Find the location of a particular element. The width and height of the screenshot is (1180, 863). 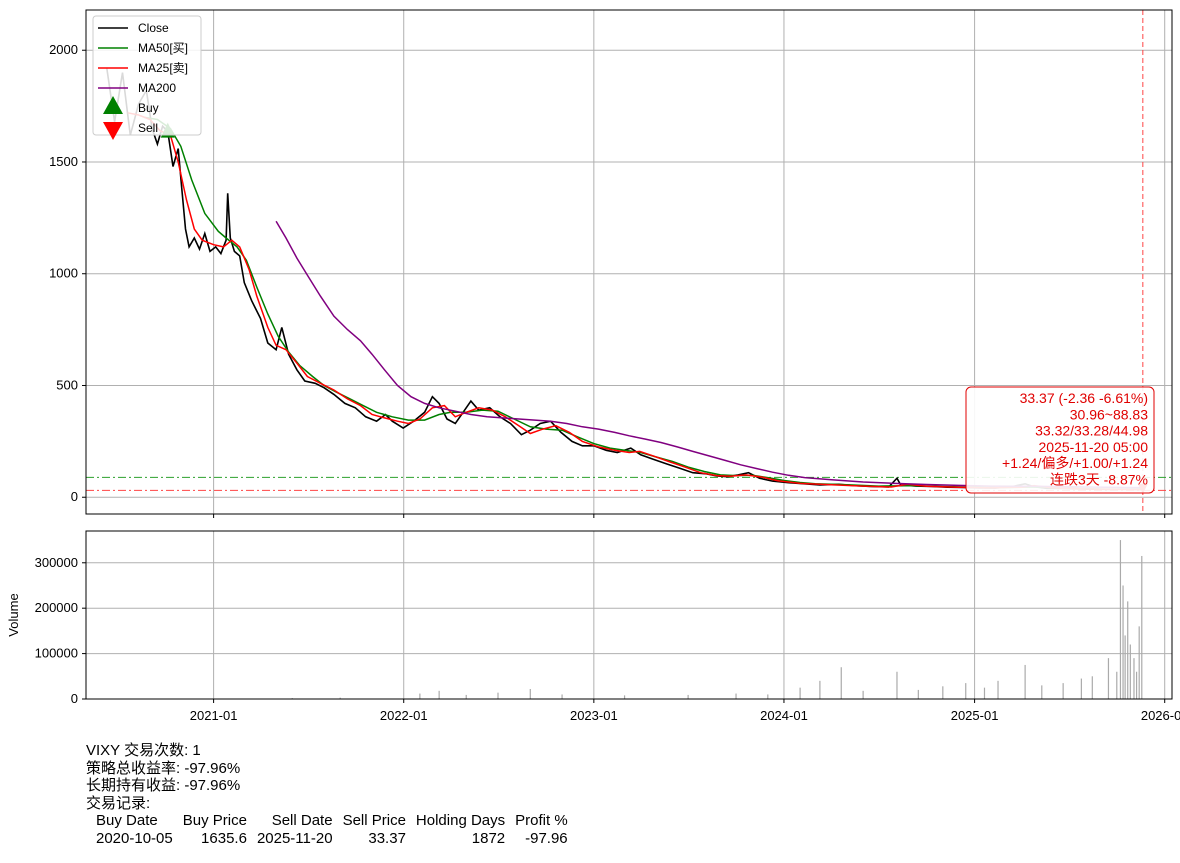

x-tick-label: 2023-01 is located at coordinates (594, 715).